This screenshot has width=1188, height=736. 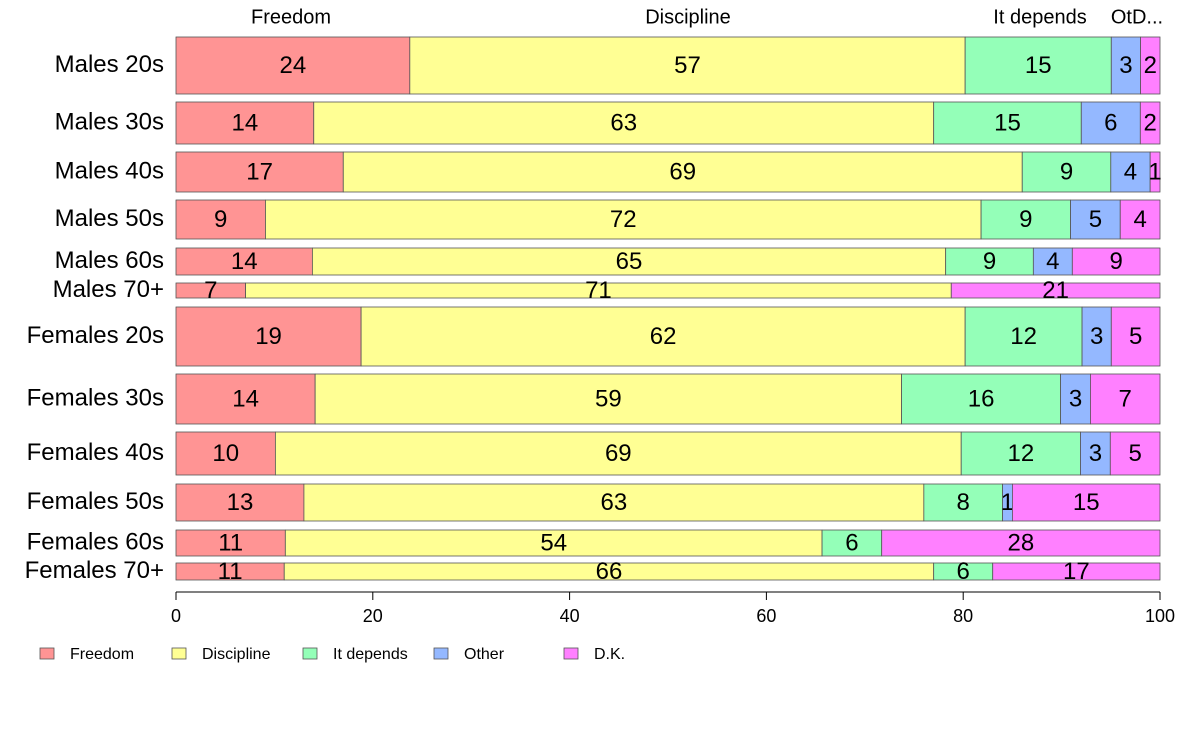 I want to click on segment-label: 21, so click(x=1055, y=290).